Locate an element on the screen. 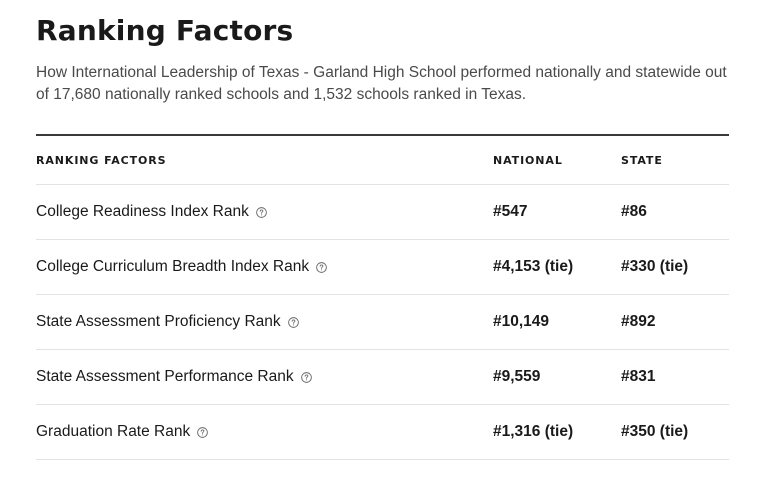  national-rank-cell: #1,316 (tie) is located at coordinates (533, 432).